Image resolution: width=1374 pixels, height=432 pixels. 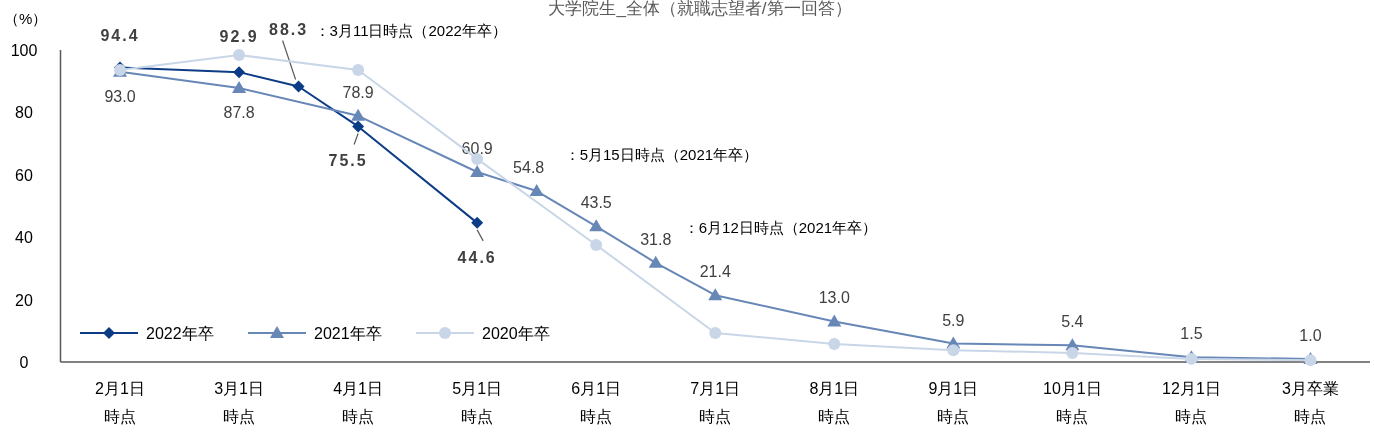 What do you see at coordinates (834, 402) in the screenshot?
I see `x-tick-label: 8月1日時点` at bounding box center [834, 402].